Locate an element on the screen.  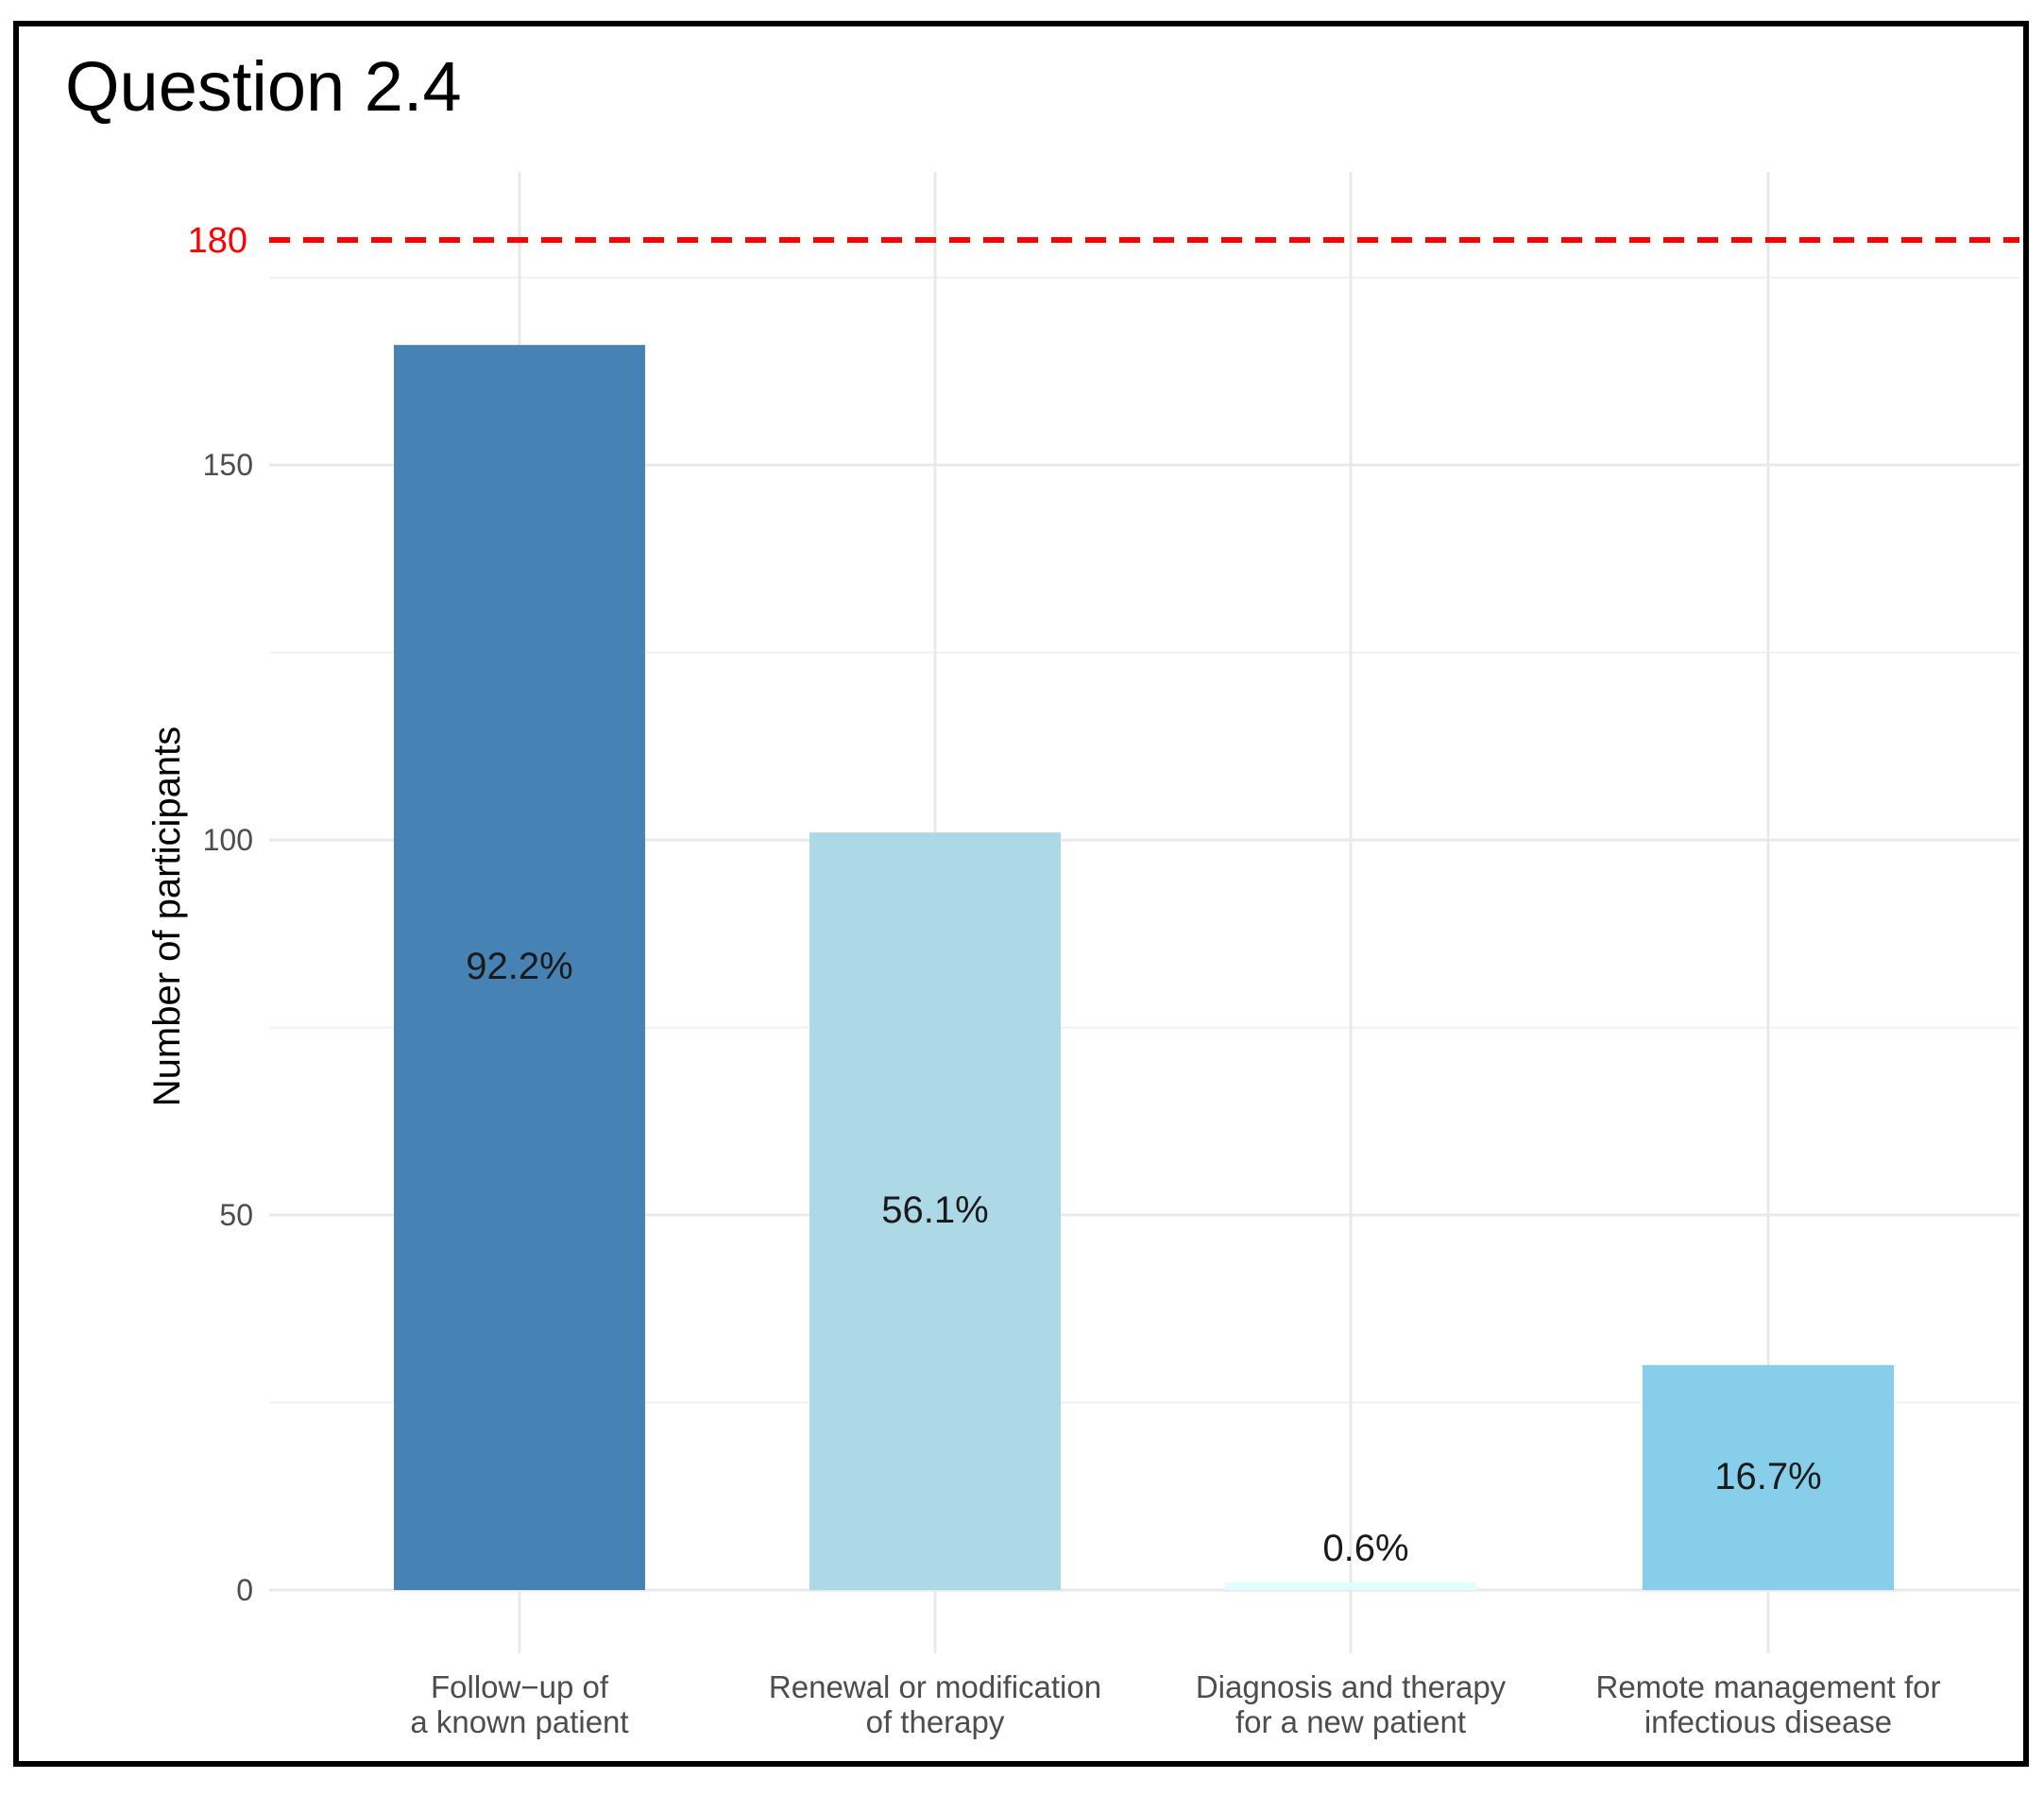
bar-value-label: 56.1% is located at coordinates (934, 1210).